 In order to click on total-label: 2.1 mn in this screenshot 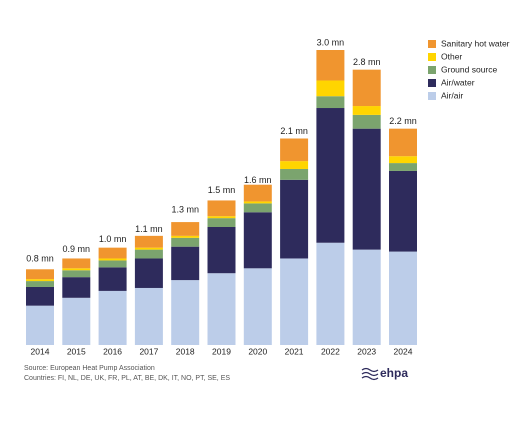, I will do `click(294, 131)`.